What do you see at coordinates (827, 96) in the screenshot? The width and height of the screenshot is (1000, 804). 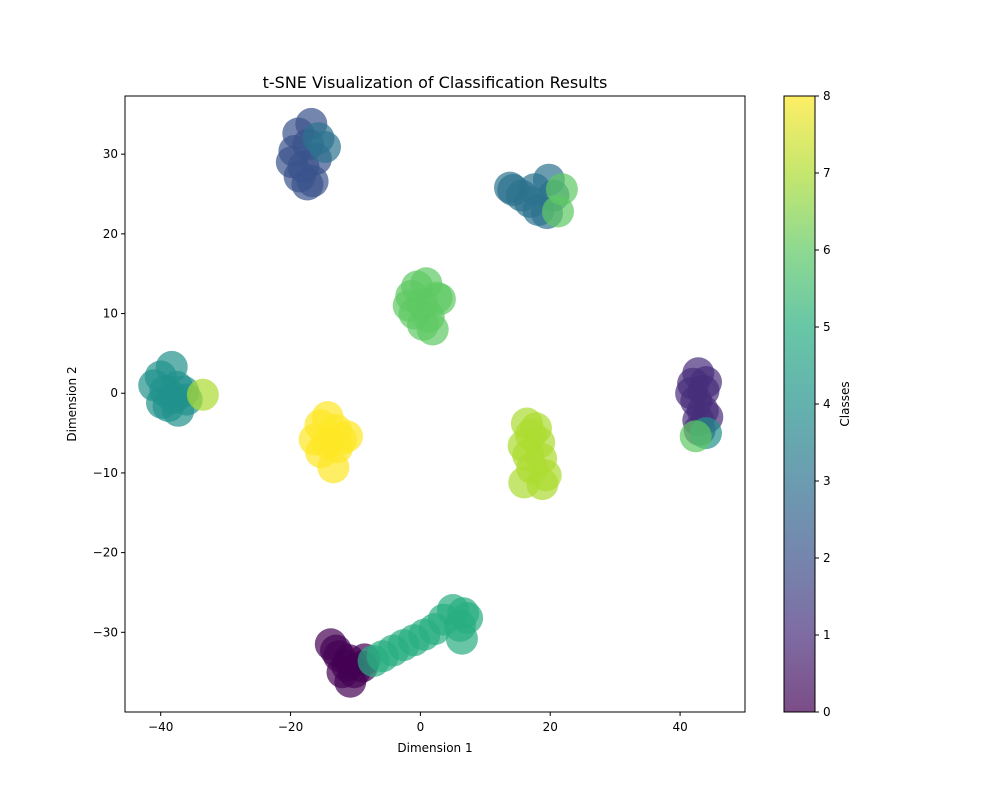 I see `colorbar-tick-label: 8` at bounding box center [827, 96].